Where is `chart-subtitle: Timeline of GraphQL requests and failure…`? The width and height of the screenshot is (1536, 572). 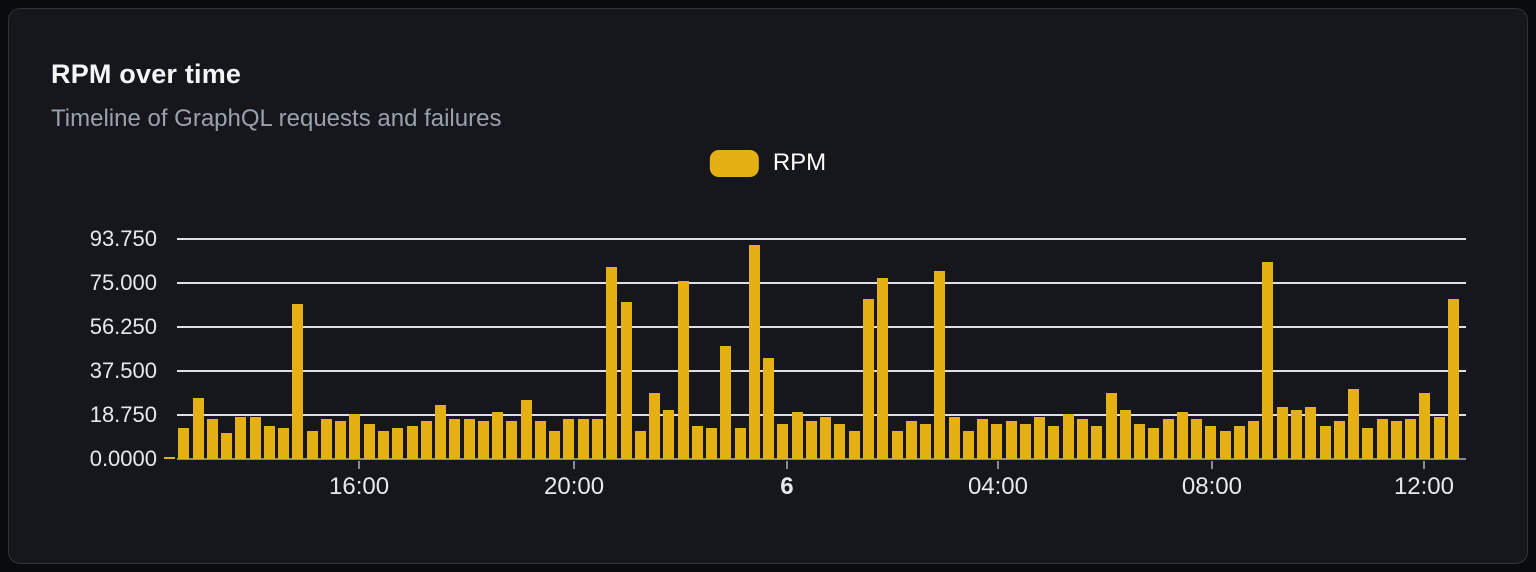 chart-subtitle: Timeline of GraphQL requests and failure… is located at coordinates (276, 118).